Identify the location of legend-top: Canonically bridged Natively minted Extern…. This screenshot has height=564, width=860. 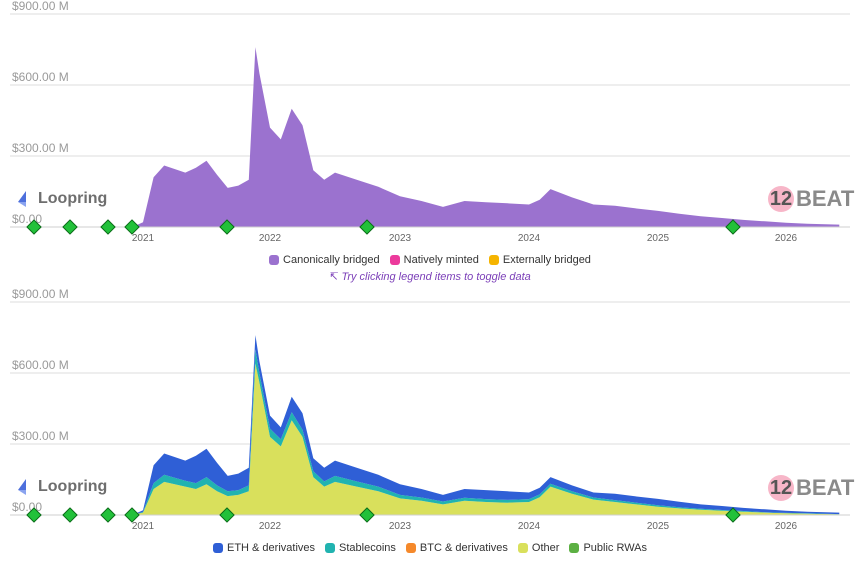
(430, 260).